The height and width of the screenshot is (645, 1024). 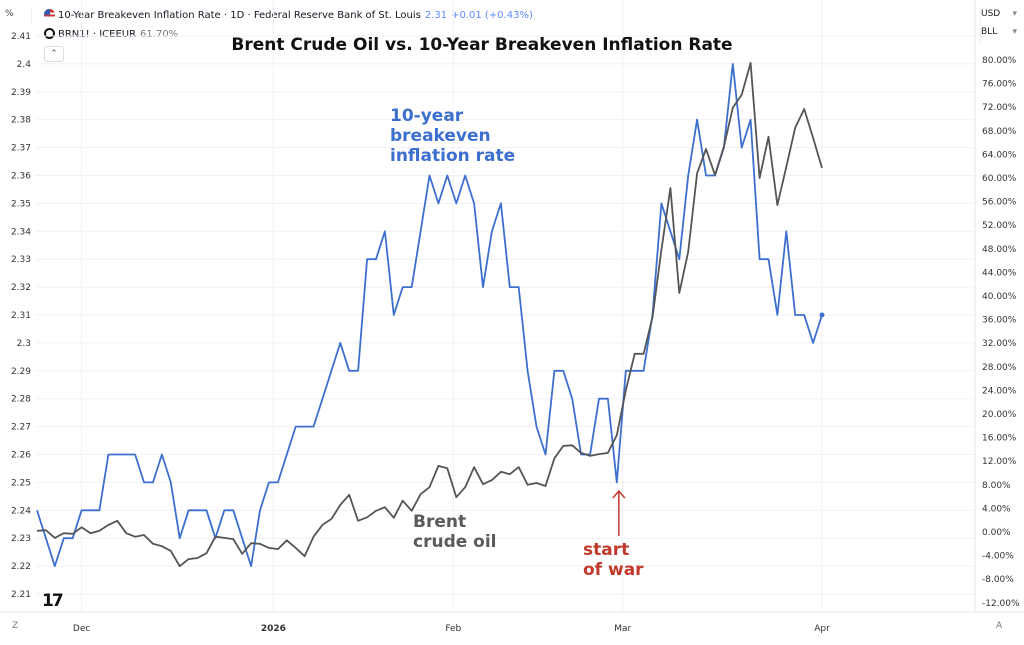 What do you see at coordinates (21, 483) in the screenshot?
I see `left-axis-tick-label: 2.25` at bounding box center [21, 483].